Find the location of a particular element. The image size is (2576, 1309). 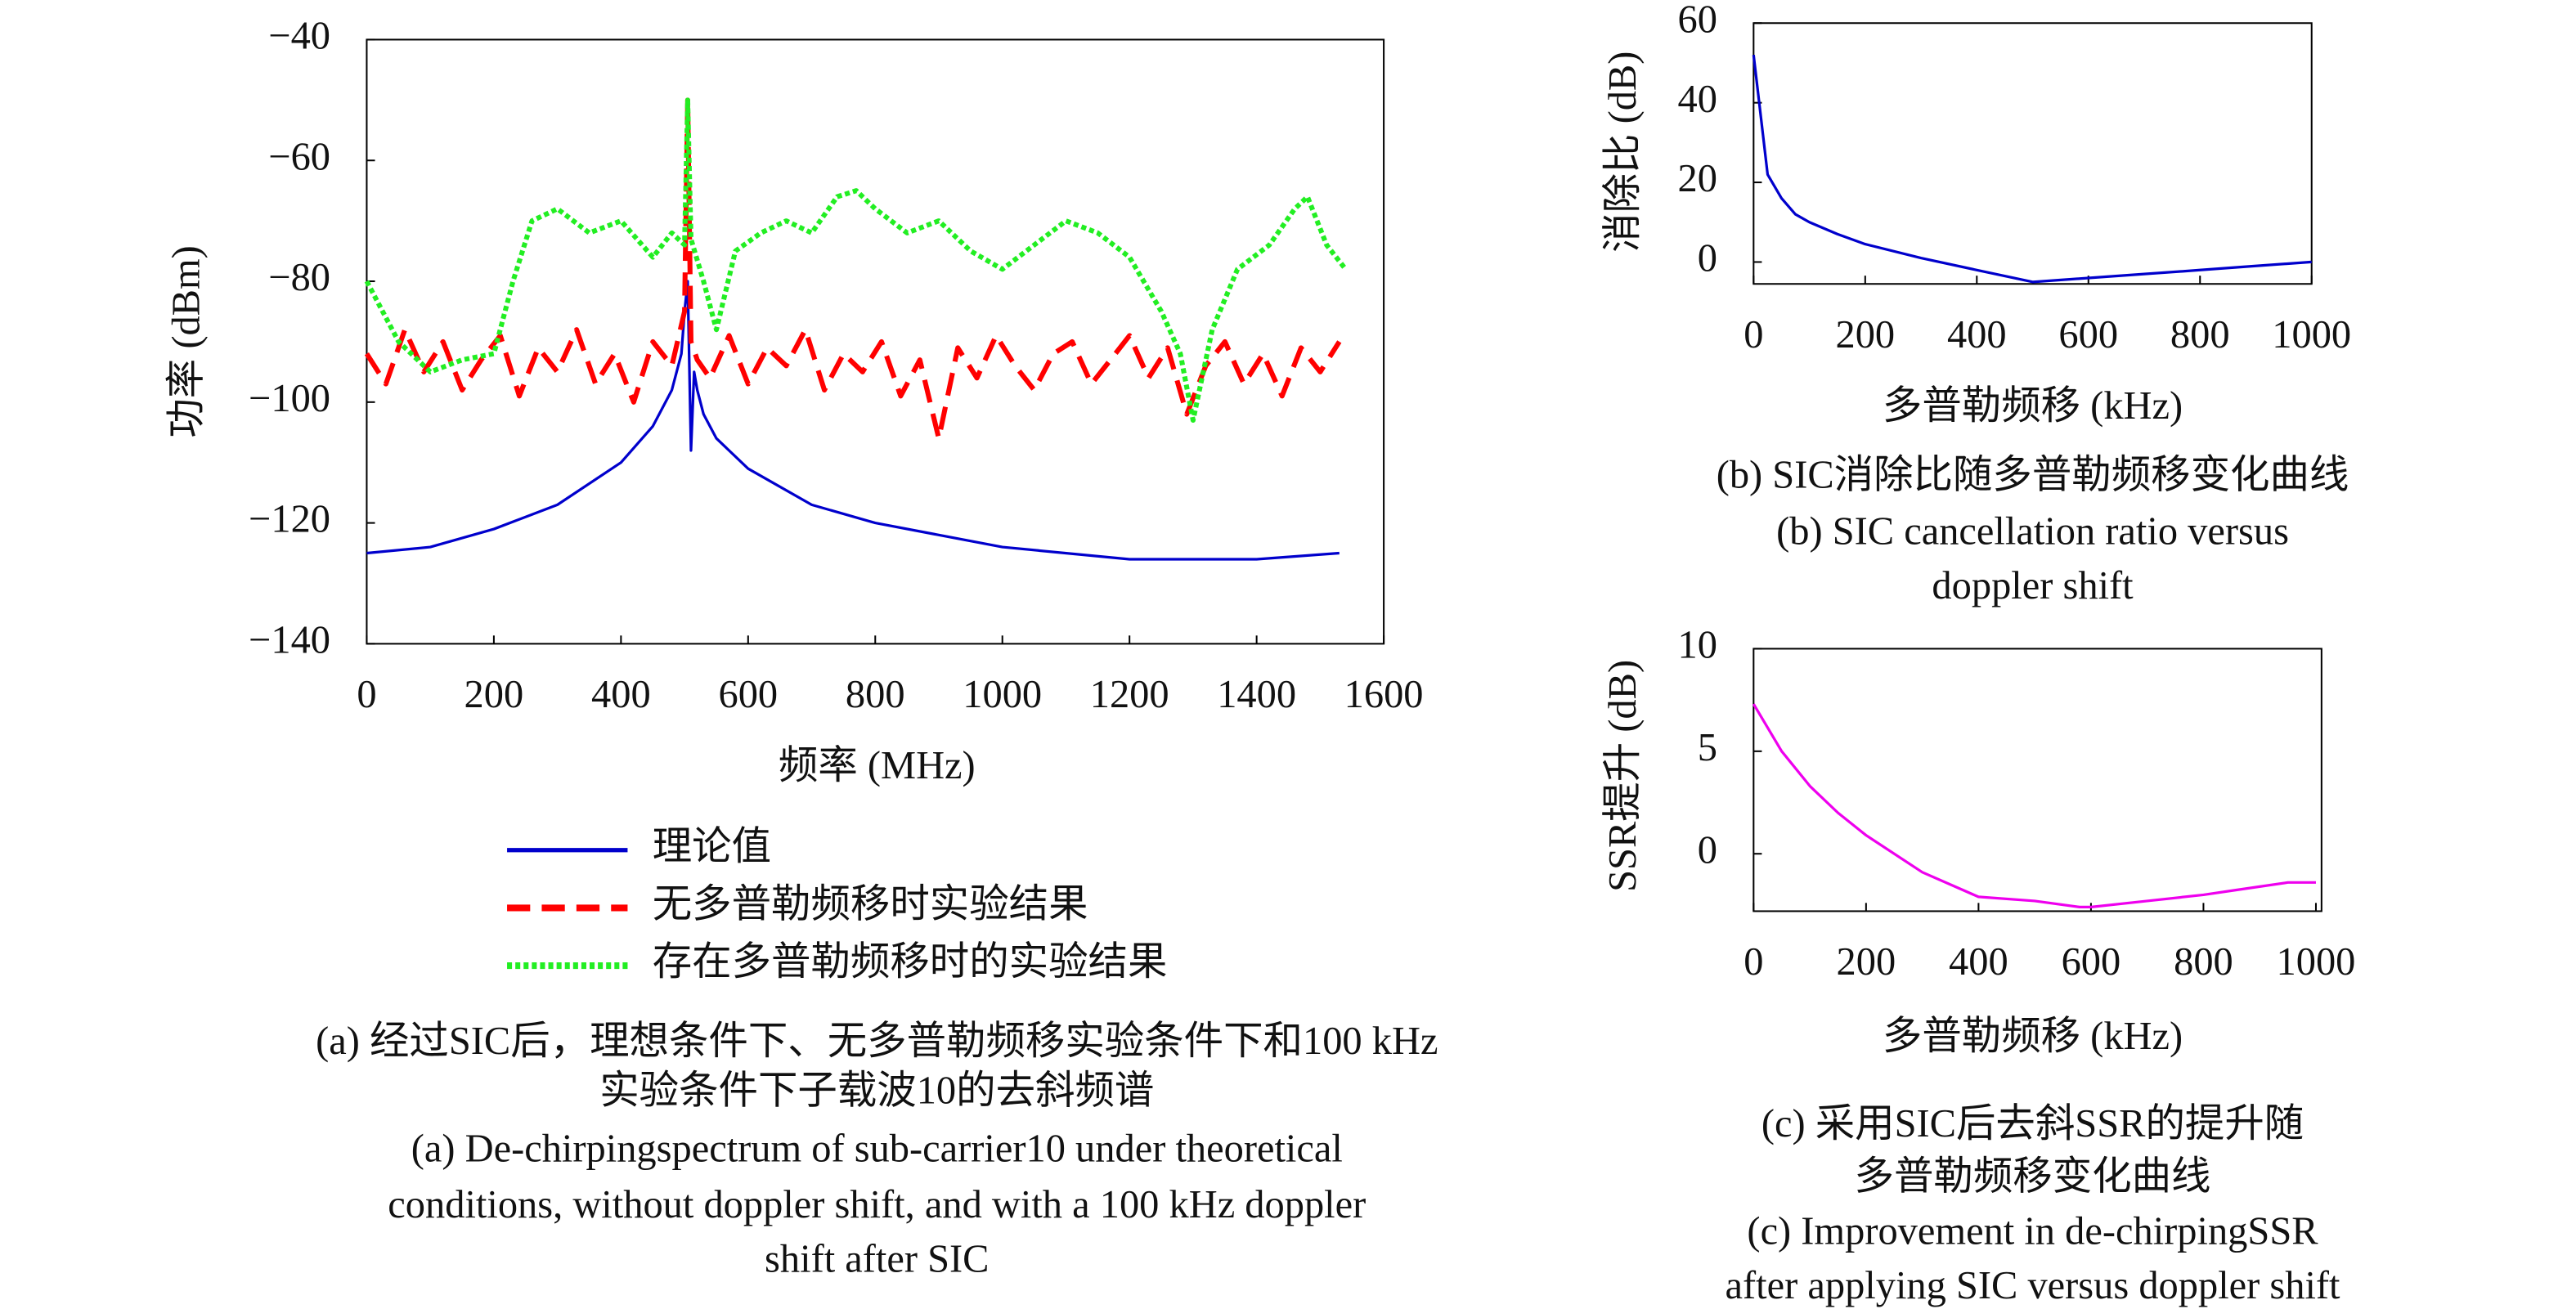

x-tick-label: 1400 is located at coordinates (1256, 694).